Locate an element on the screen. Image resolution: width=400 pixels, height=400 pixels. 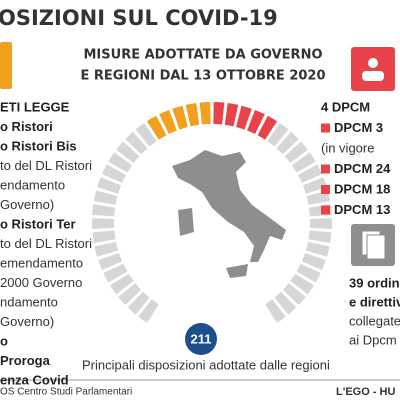
dpcm-line: DPCM 18 is located at coordinates (362, 188).